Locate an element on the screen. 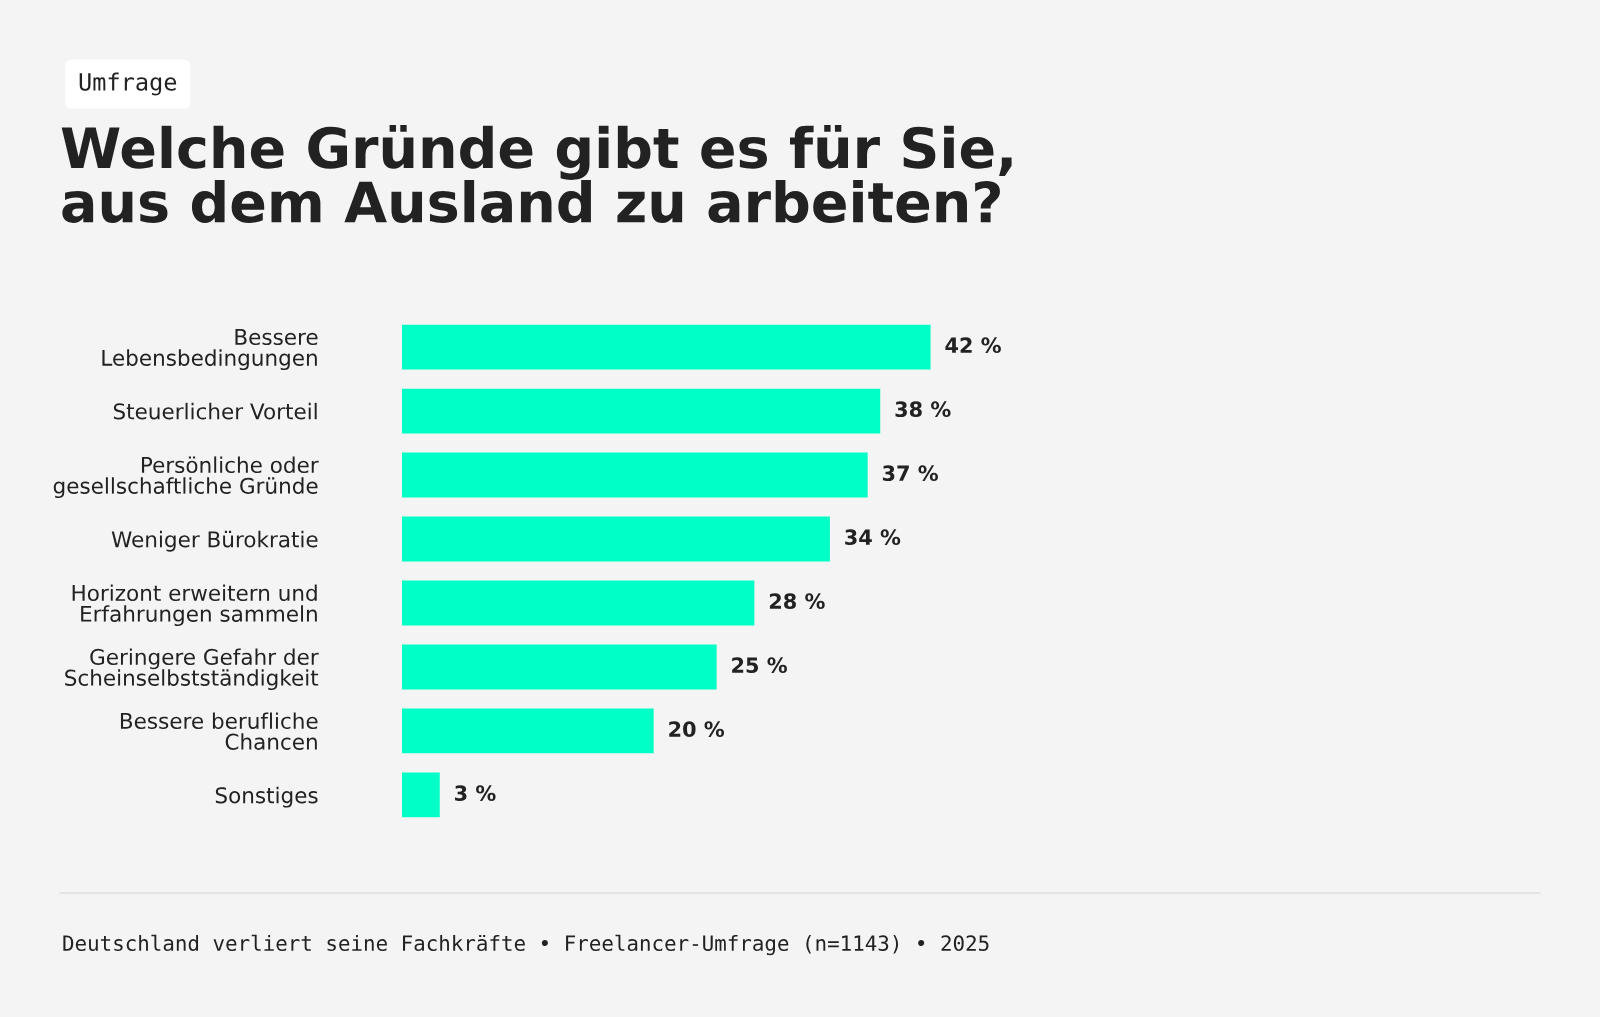 This screenshot has height=1017, width=1600. y-tick-label: Geringere Gefahr der Scheinselbstständigkeit is located at coordinates (192, 669).